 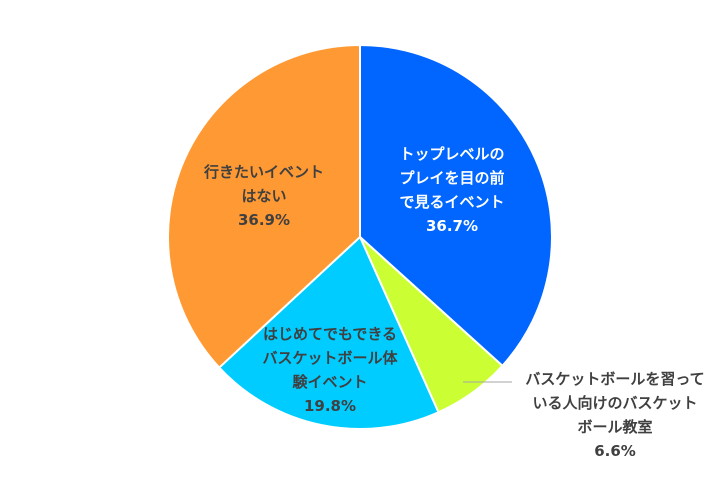 What do you see at coordinates (263, 172) in the screenshot?
I see `slice-label-line: 行きたいイベント` at bounding box center [263, 172].